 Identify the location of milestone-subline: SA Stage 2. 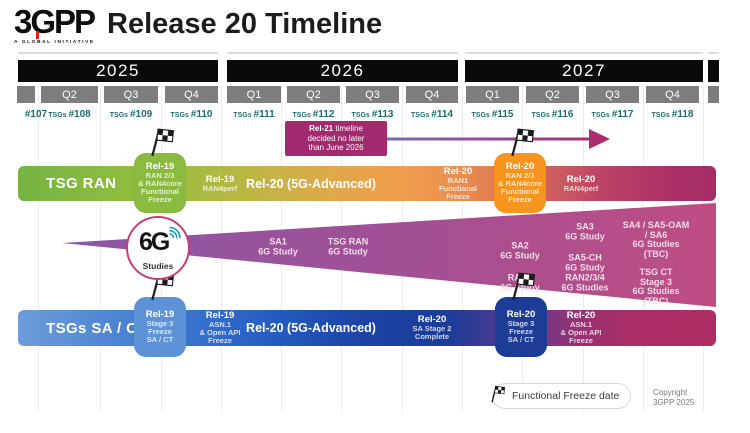
(432, 328).